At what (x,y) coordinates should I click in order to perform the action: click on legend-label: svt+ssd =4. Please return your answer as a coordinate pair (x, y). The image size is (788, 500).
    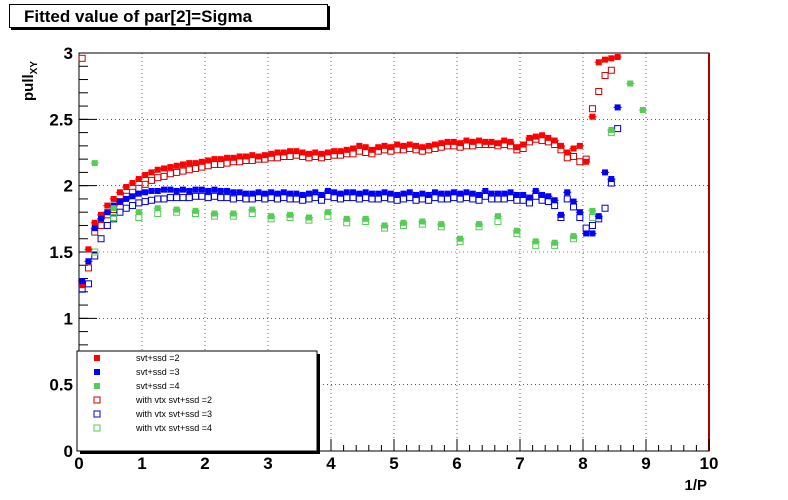
    Looking at the image, I should click on (158, 386).